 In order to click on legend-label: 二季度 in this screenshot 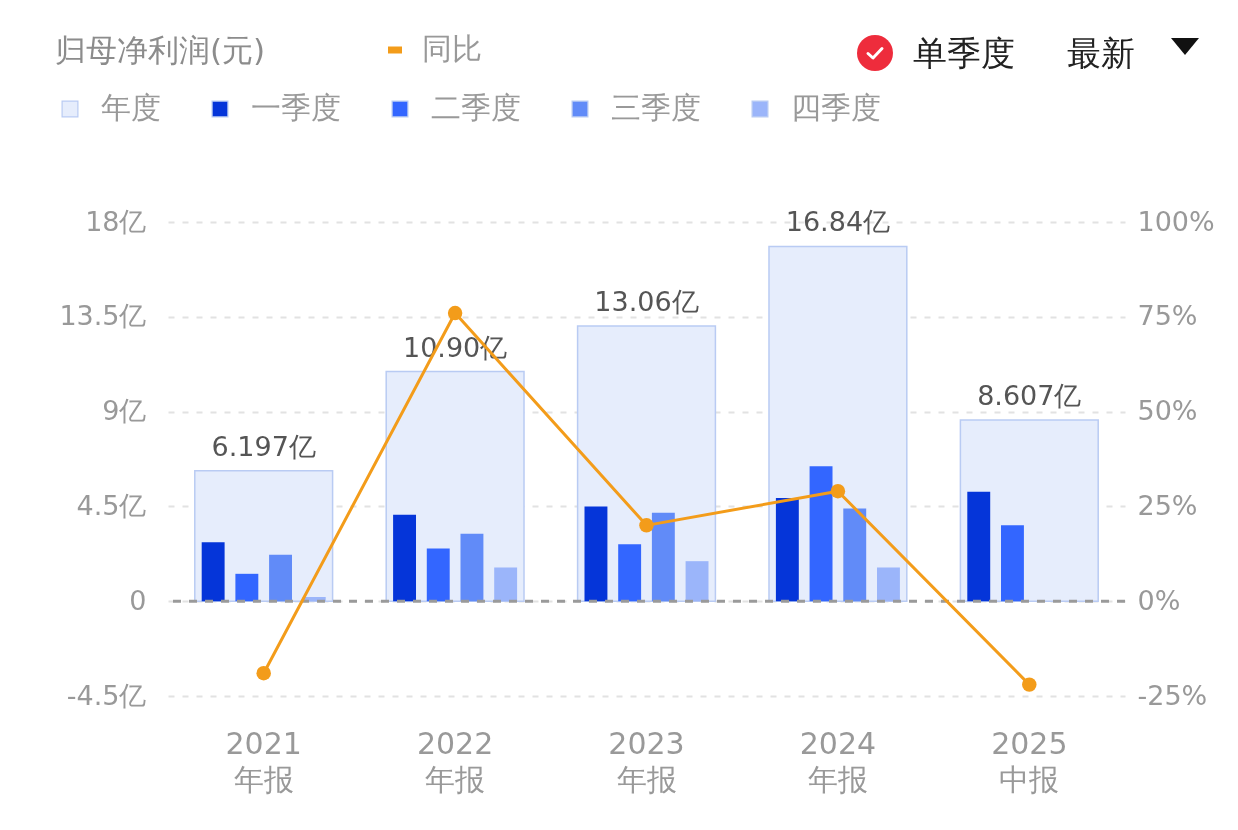, I will do `click(476, 107)`.